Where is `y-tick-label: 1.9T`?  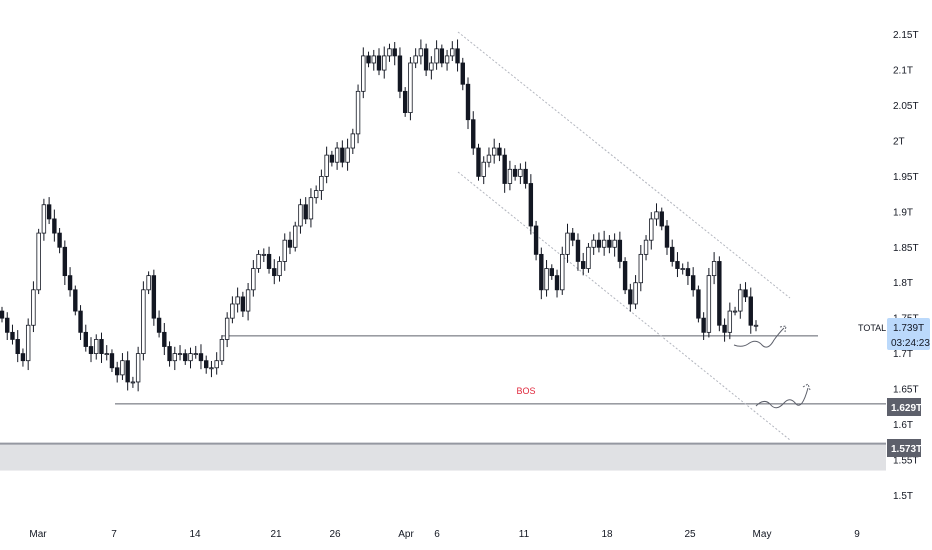 y-tick-label: 1.9T is located at coordinates (903, 212).